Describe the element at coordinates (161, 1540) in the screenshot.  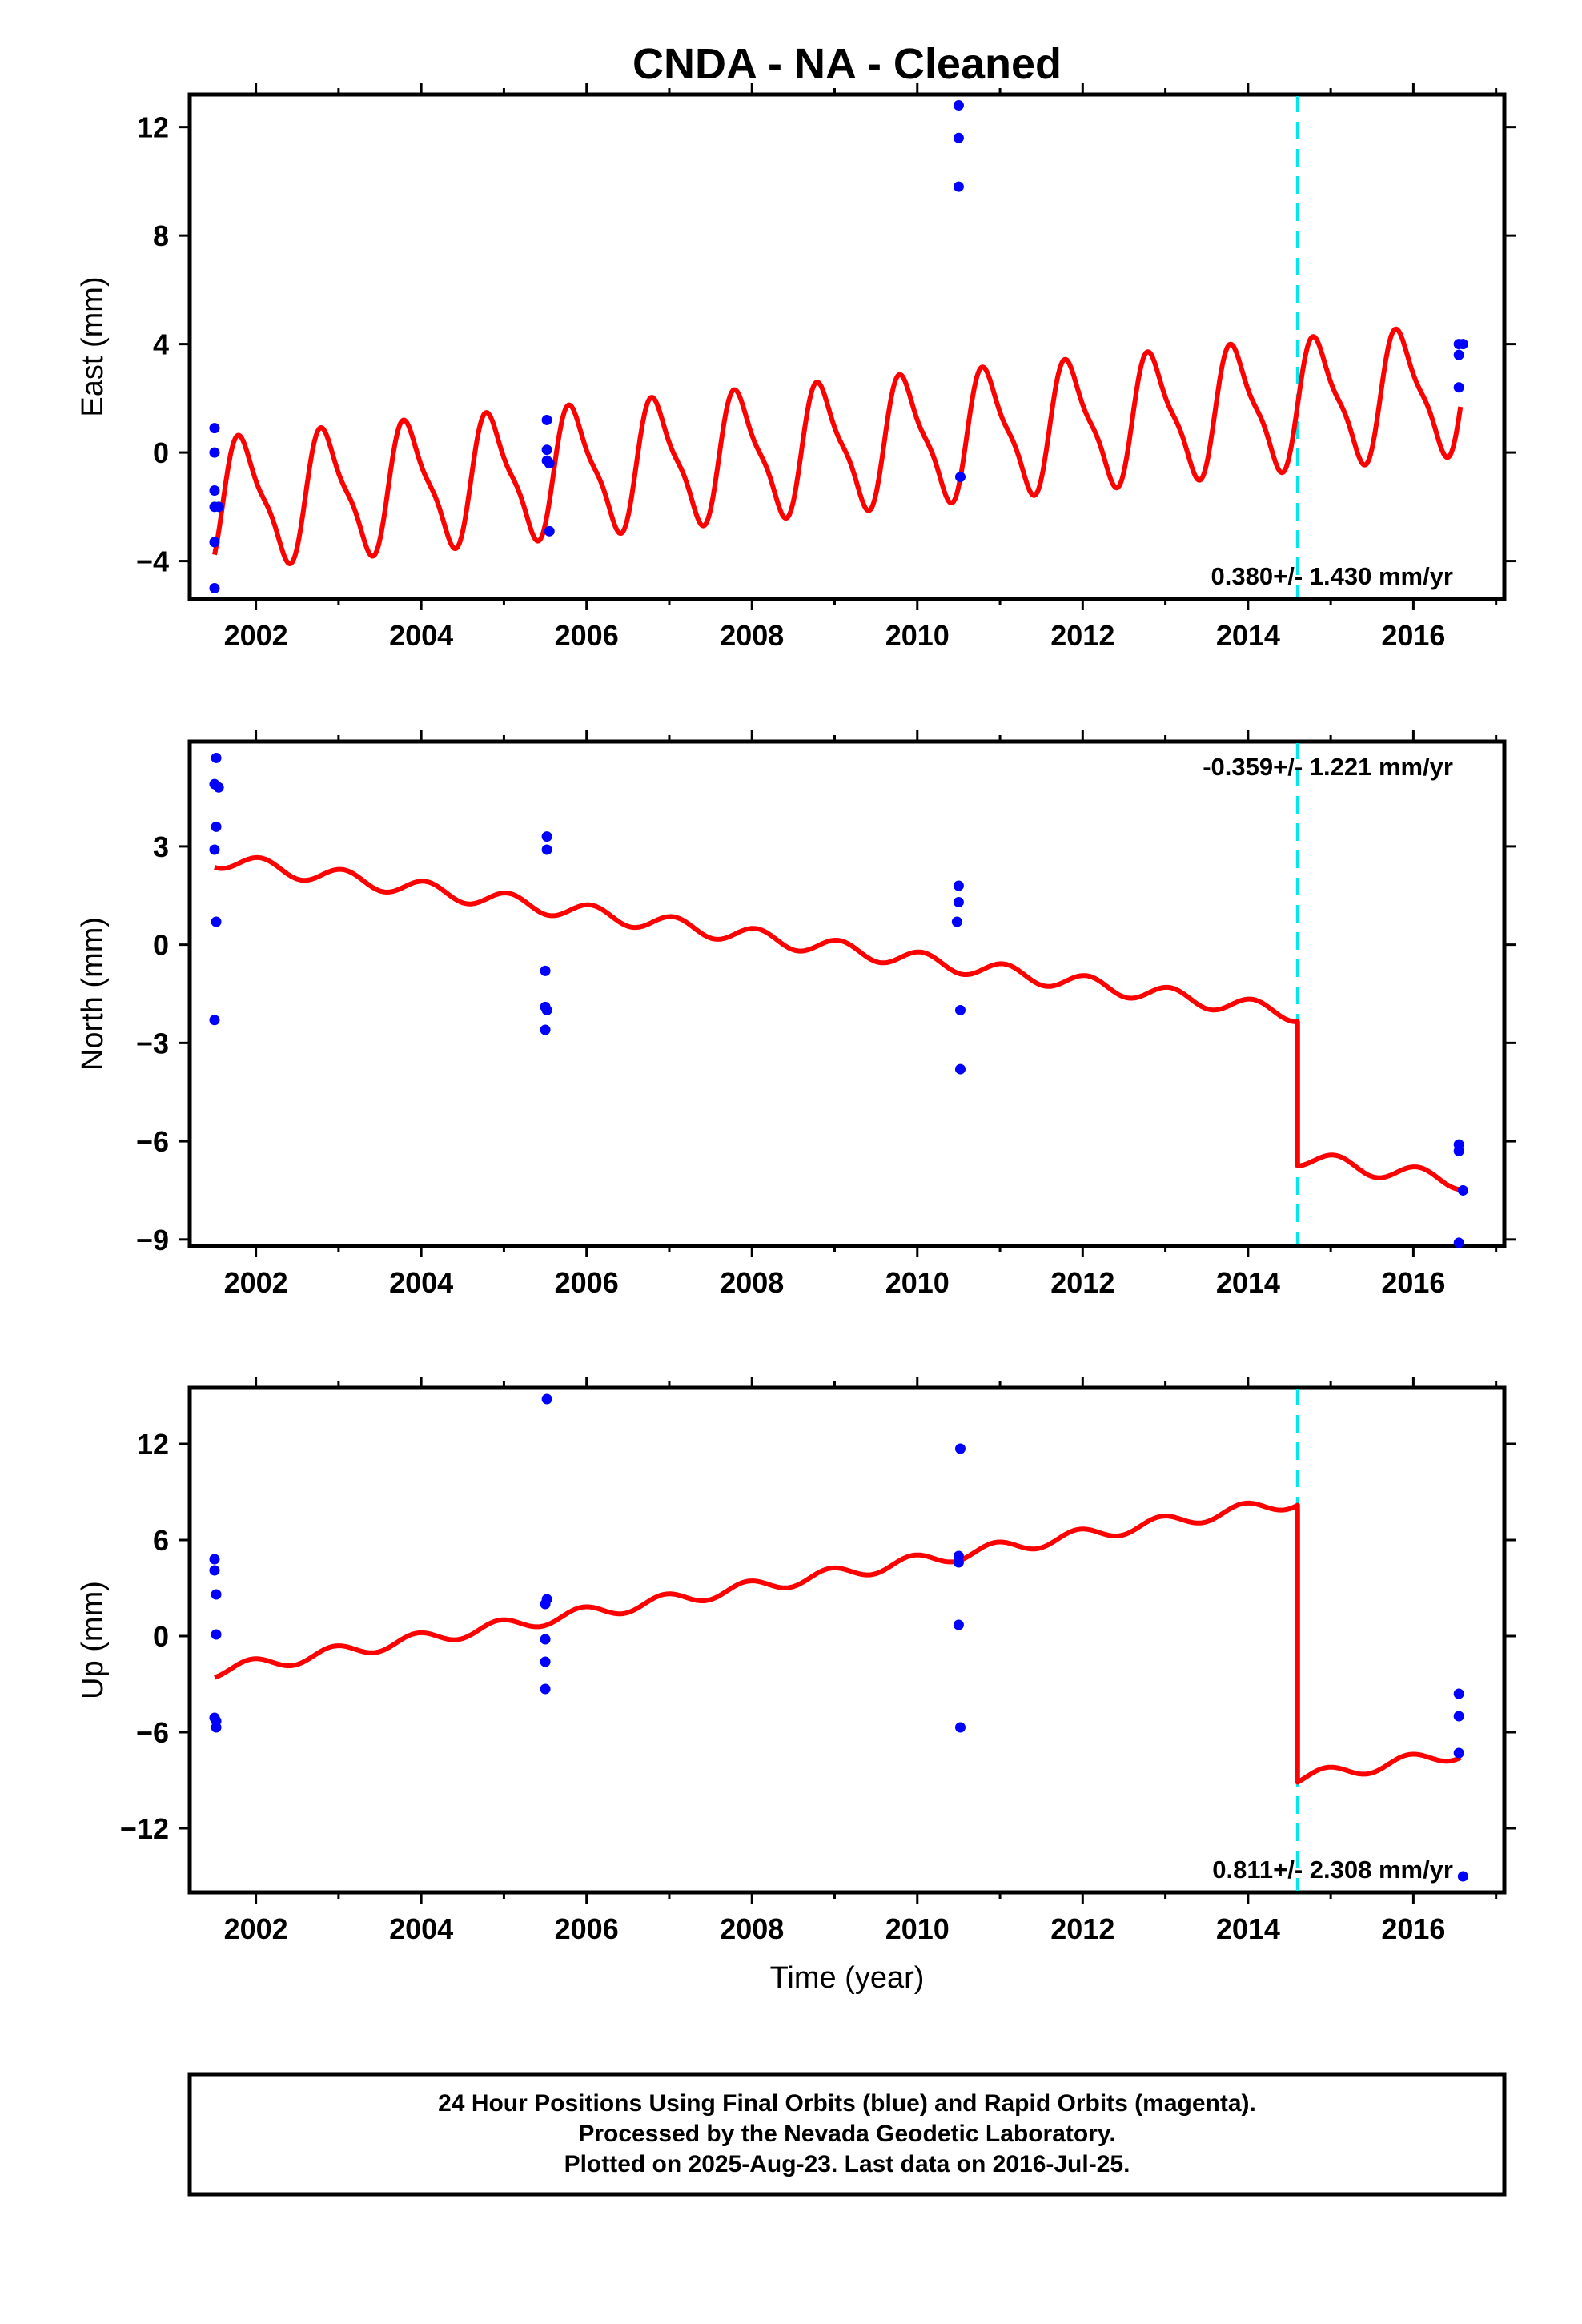
I see `up-y-tick-label: 6` at that location.